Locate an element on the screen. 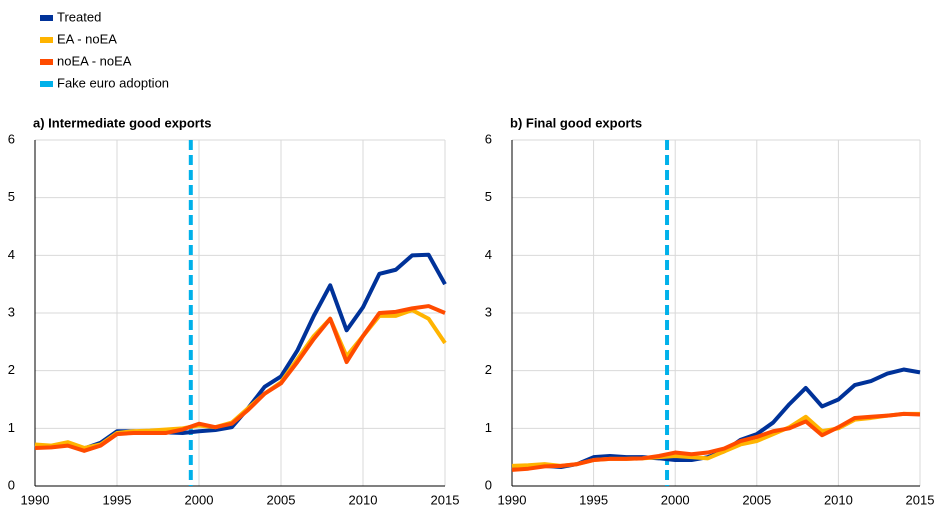 The height and width of the screenshot is (511, 936). chart-title: b) Final good exports is located at coordinates (576, 122).